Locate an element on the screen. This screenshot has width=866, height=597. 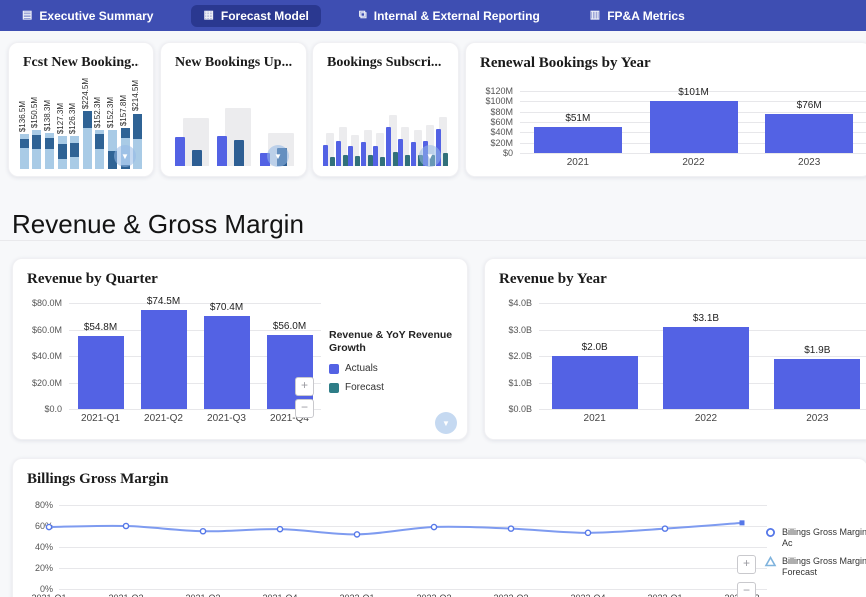
y-axis-tick: $0 is located at coordinates (507, 153).